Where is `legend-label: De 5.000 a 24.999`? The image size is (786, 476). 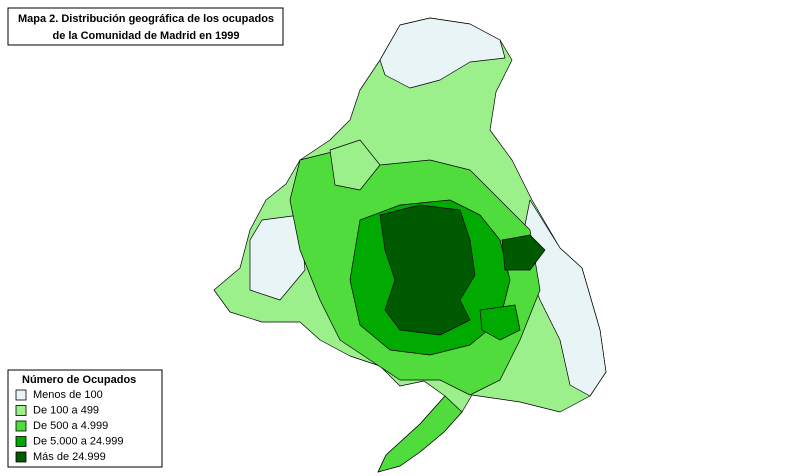 legend-label: De 5.000 a 24.999 is located at coordinates (78, 441).